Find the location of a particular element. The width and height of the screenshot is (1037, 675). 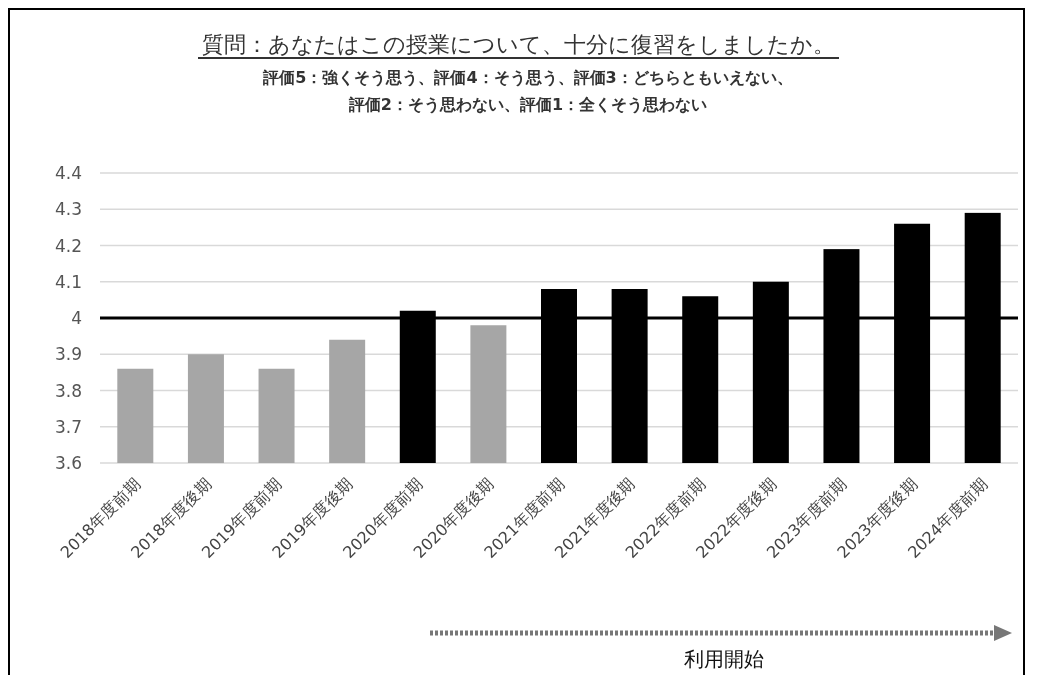

y-tick-label: 4.1 is located at coordinates (68, 281).